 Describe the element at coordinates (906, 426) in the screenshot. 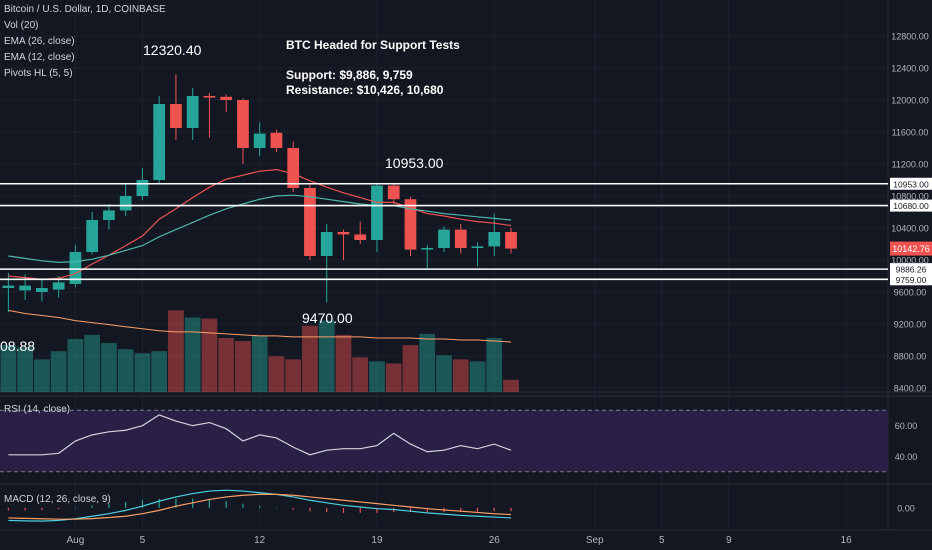

I see `rsi-tick-label: 60.00` at that location.